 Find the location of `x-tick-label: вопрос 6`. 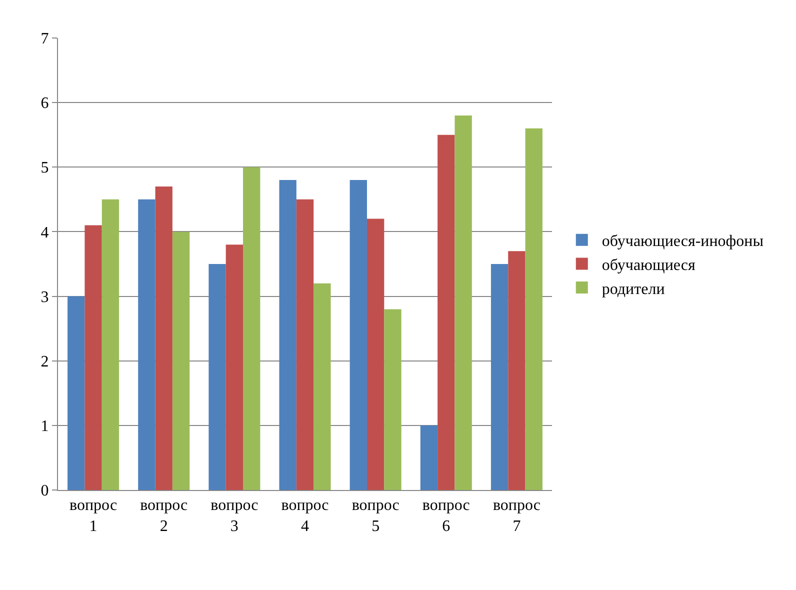

x-tick-label: вопрос 6 is located at coordinates (446, 516).